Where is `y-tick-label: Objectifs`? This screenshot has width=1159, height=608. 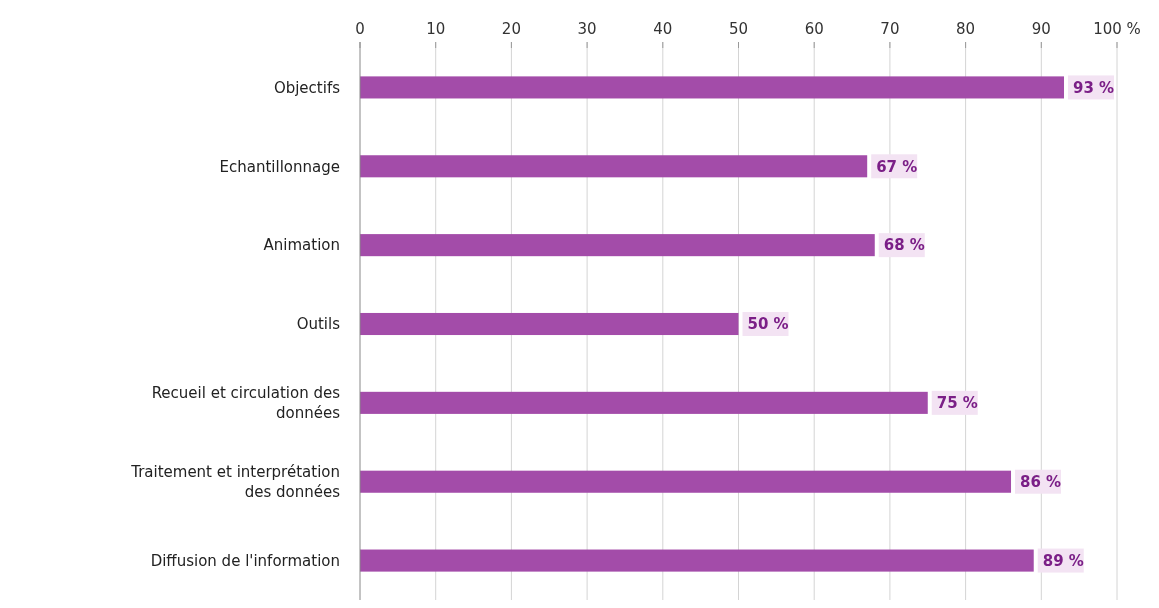
y-tick-label: Objectifs is located at coordinates (307, 87).